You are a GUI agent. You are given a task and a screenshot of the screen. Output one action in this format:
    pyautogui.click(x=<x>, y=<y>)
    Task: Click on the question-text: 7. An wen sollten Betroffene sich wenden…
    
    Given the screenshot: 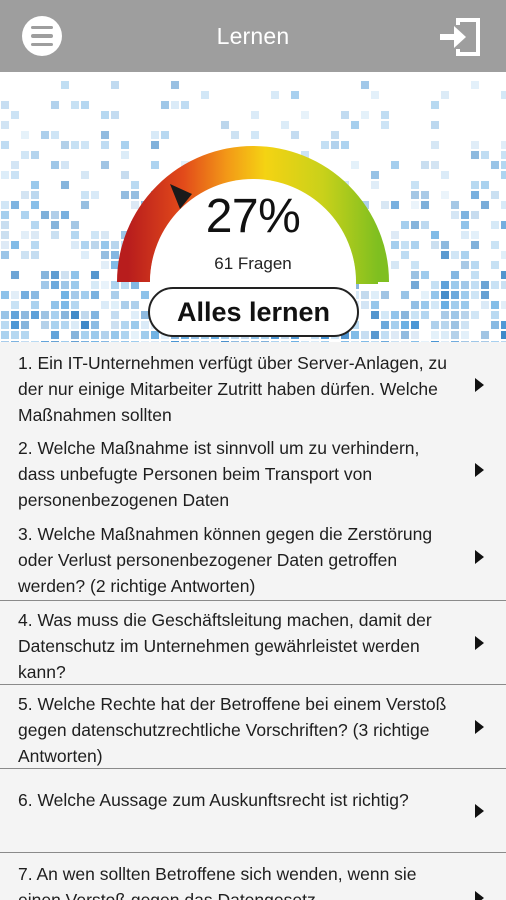 What is the action you would take?
    pyautogui.click(x=217, y=882)
    